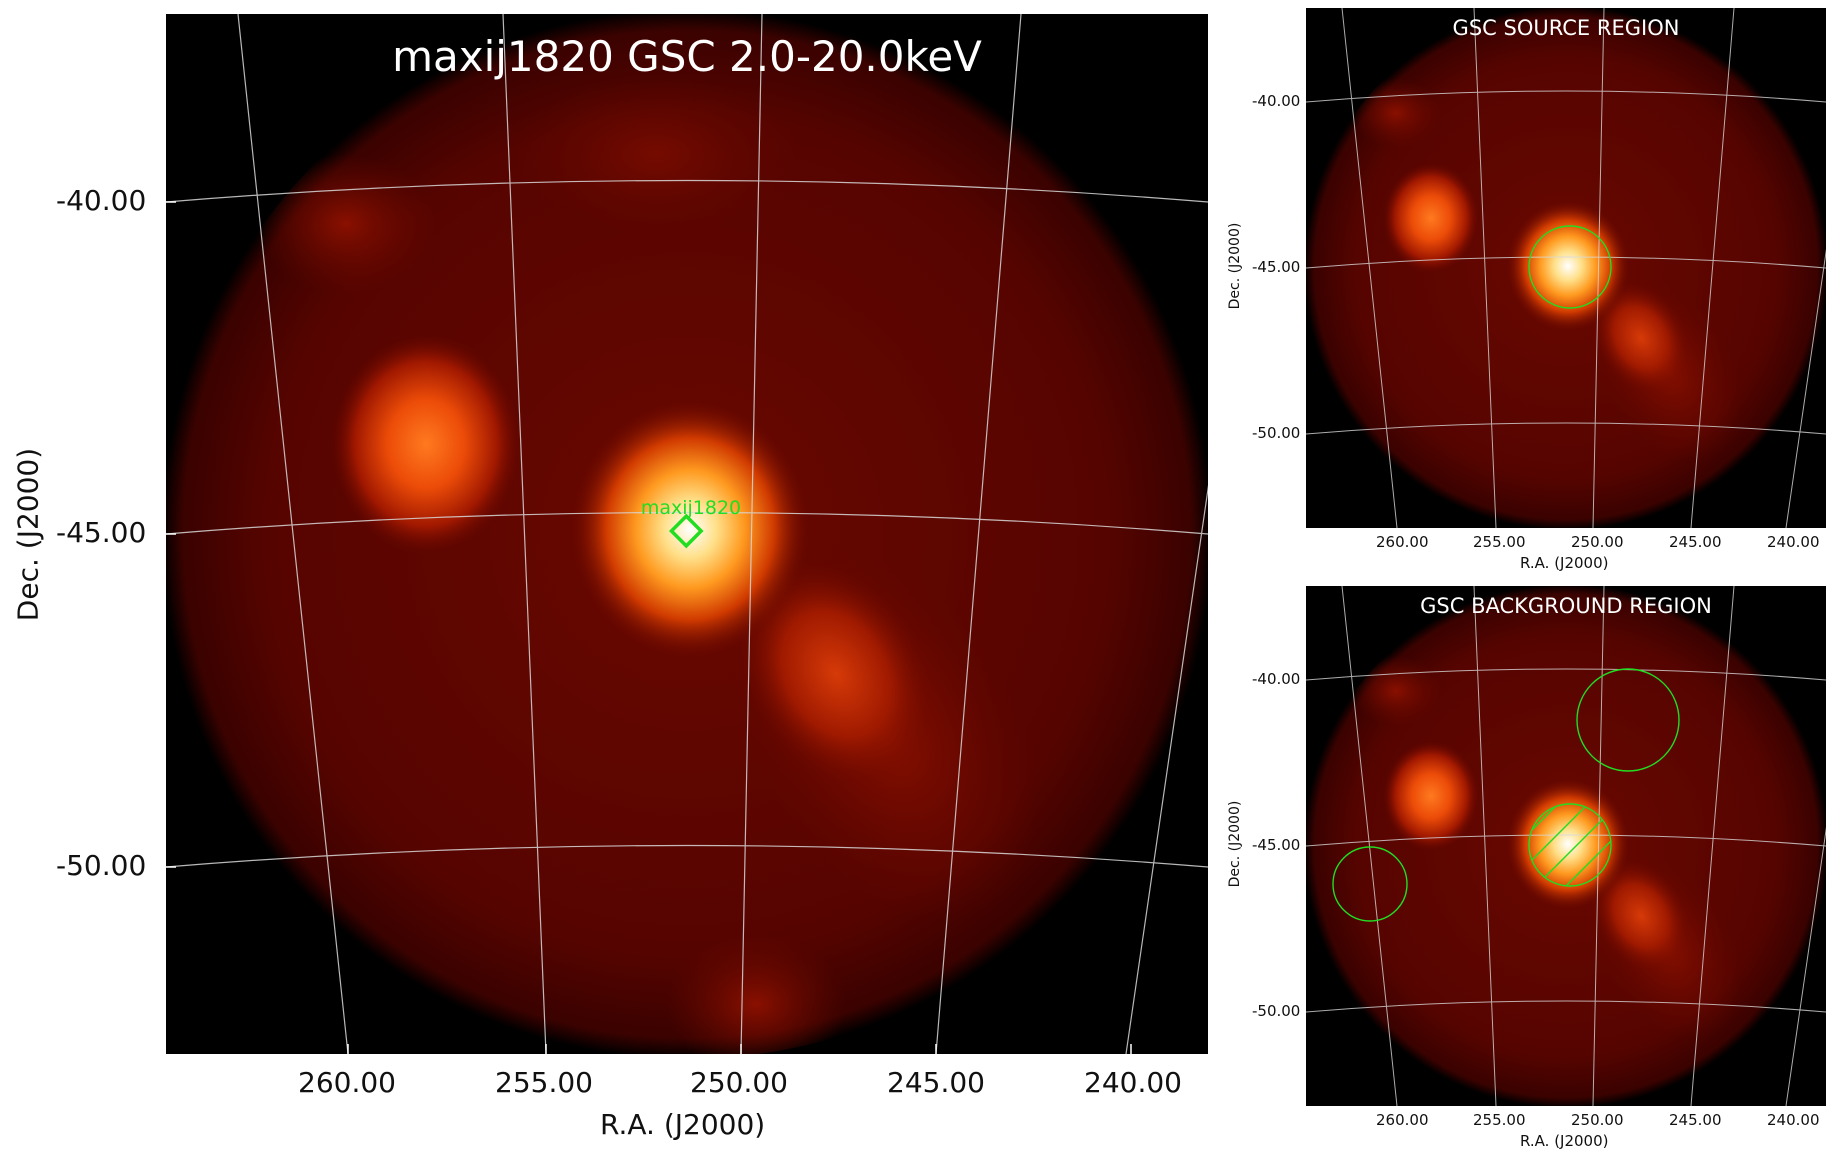 This screenshot has width=1832, height=1156. I want to click on main-title: maxij1820 GSC 2.0-20.0keV, so click(687, 56).